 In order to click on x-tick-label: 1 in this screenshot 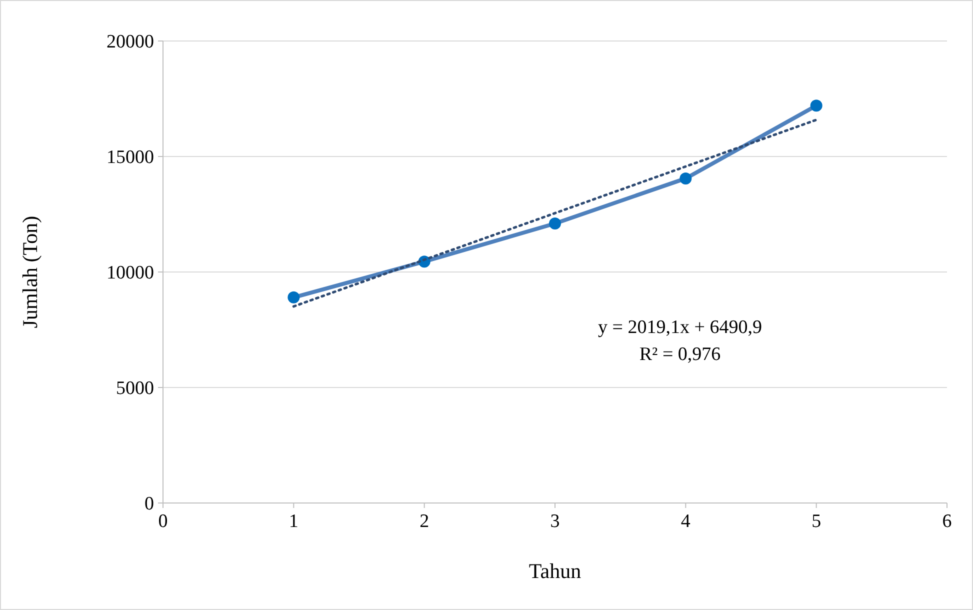, I will do `click(293, 521)`.